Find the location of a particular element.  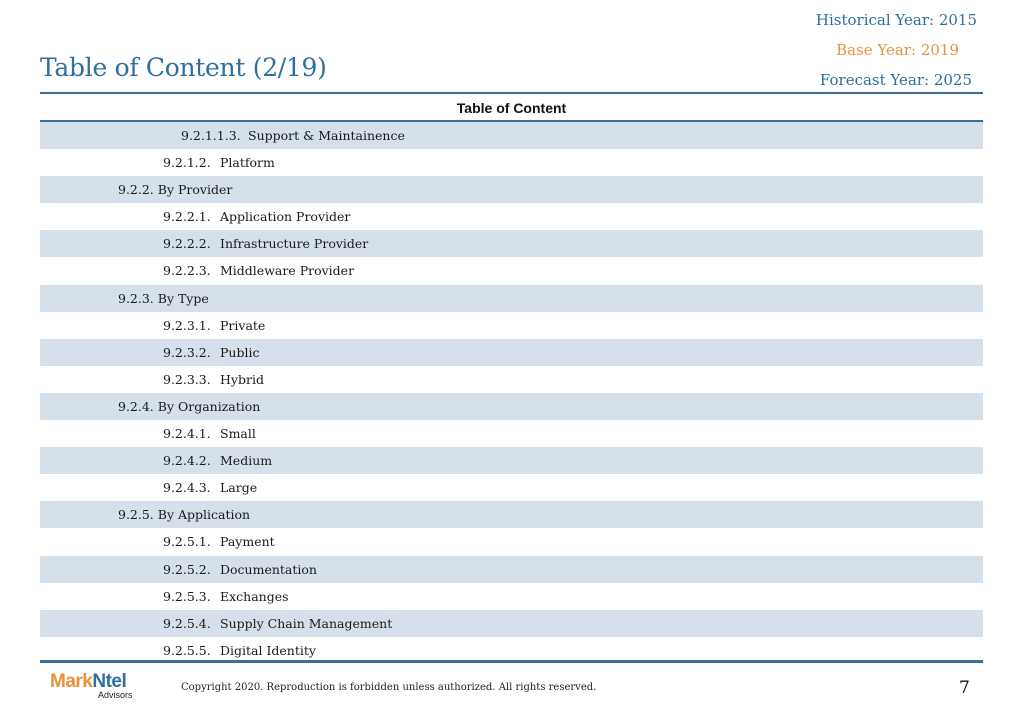

toc-entry-label: Payment is located at coordinates (247, 542).